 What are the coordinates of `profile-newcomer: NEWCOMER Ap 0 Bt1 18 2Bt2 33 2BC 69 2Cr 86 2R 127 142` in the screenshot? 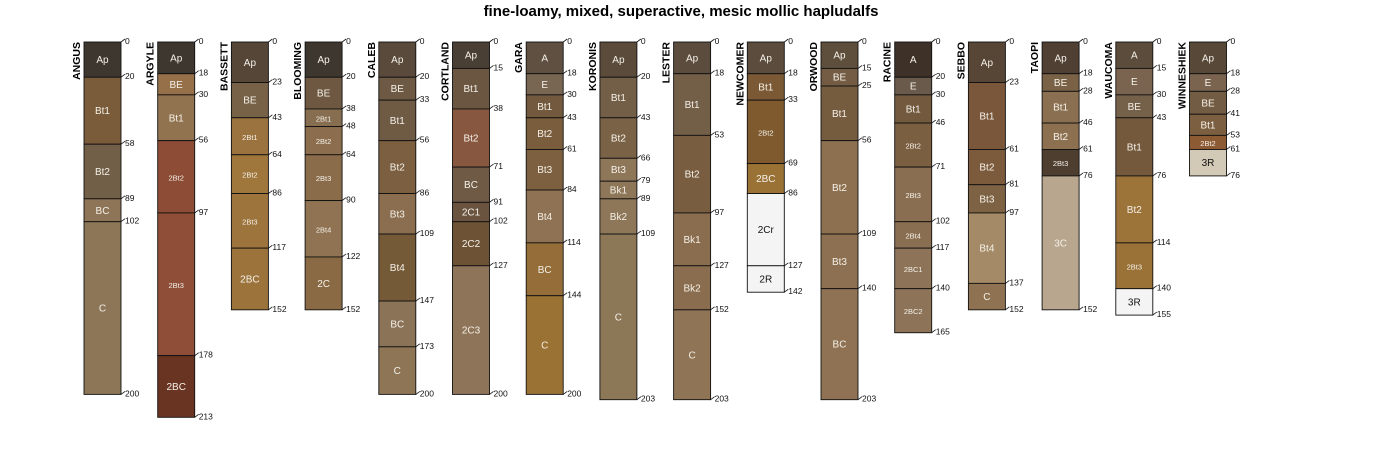 It's located at (768, 166).